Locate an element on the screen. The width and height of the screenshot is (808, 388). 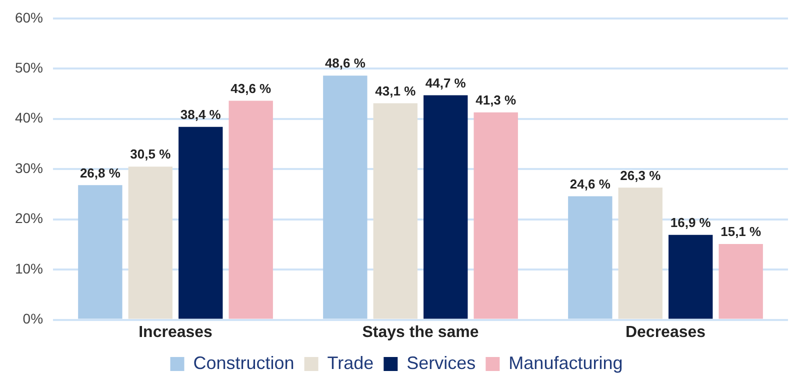
legend-label: Trade is located at coordinates (350, 362).